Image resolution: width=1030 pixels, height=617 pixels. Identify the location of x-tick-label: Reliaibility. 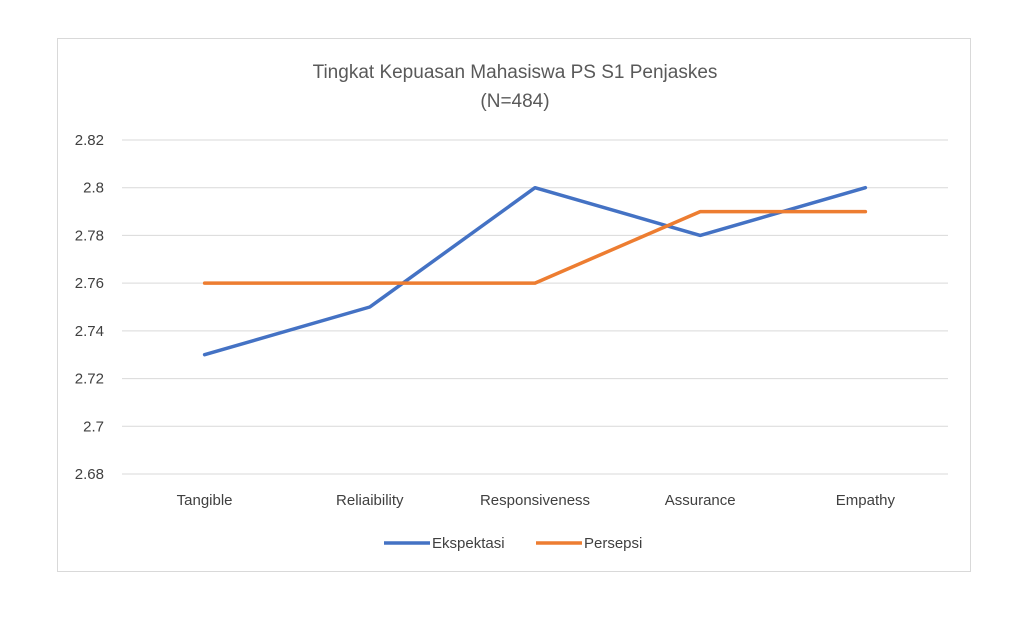
(370, 500).